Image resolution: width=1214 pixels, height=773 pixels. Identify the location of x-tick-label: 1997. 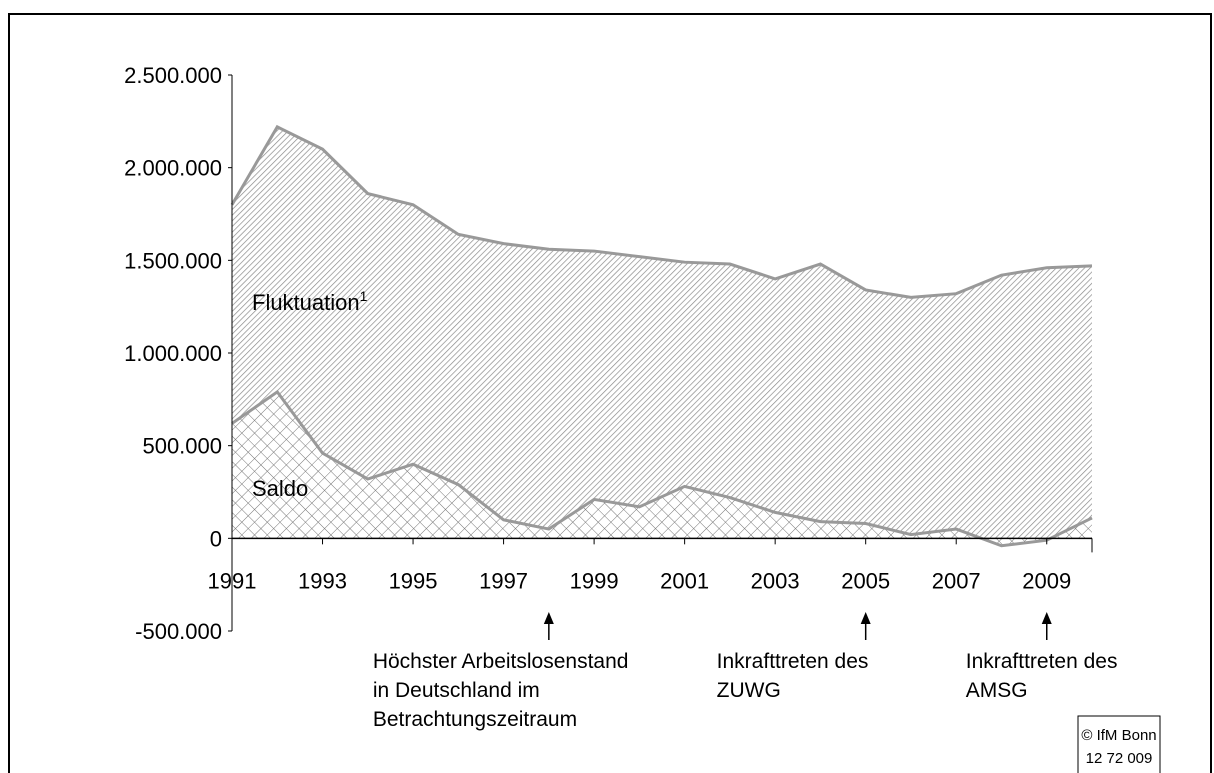
(503, 580).